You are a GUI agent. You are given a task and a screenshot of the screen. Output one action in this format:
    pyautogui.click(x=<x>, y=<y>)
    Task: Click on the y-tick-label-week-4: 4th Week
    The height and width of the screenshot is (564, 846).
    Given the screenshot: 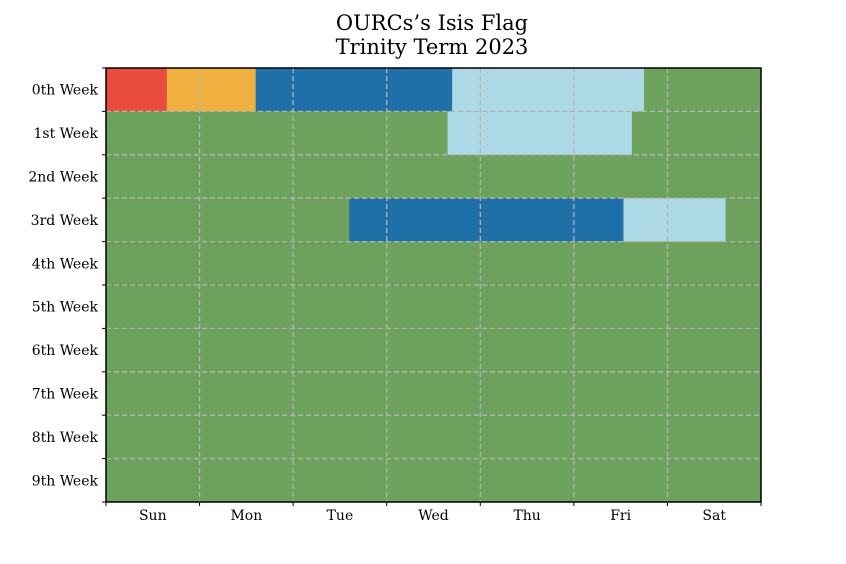 What is the action you would take?
    pyautogui.click(x=65, y=264)
    